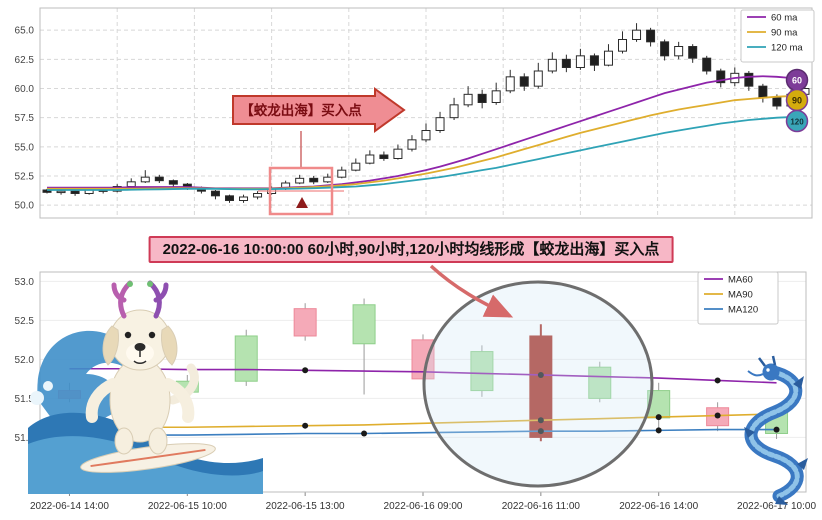  What do you see at coordinates (69, 506) in the screenshot?
I see `svg-text: 2022-06-14 14:00` at bounding box center [69, 506].